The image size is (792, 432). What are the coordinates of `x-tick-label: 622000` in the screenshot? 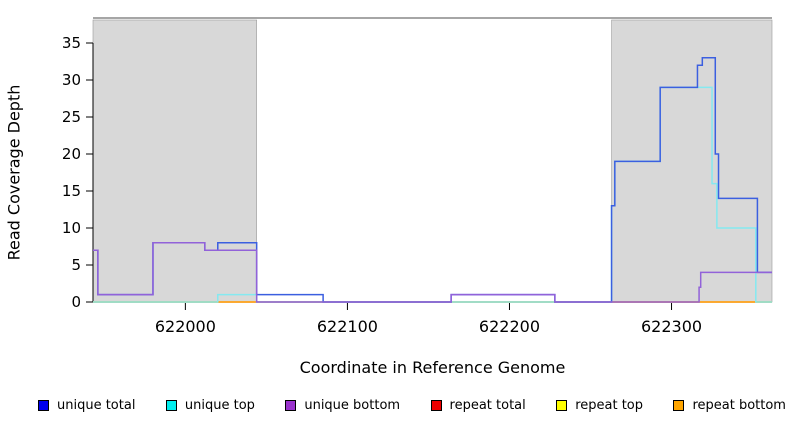 It's located at (185, 326).